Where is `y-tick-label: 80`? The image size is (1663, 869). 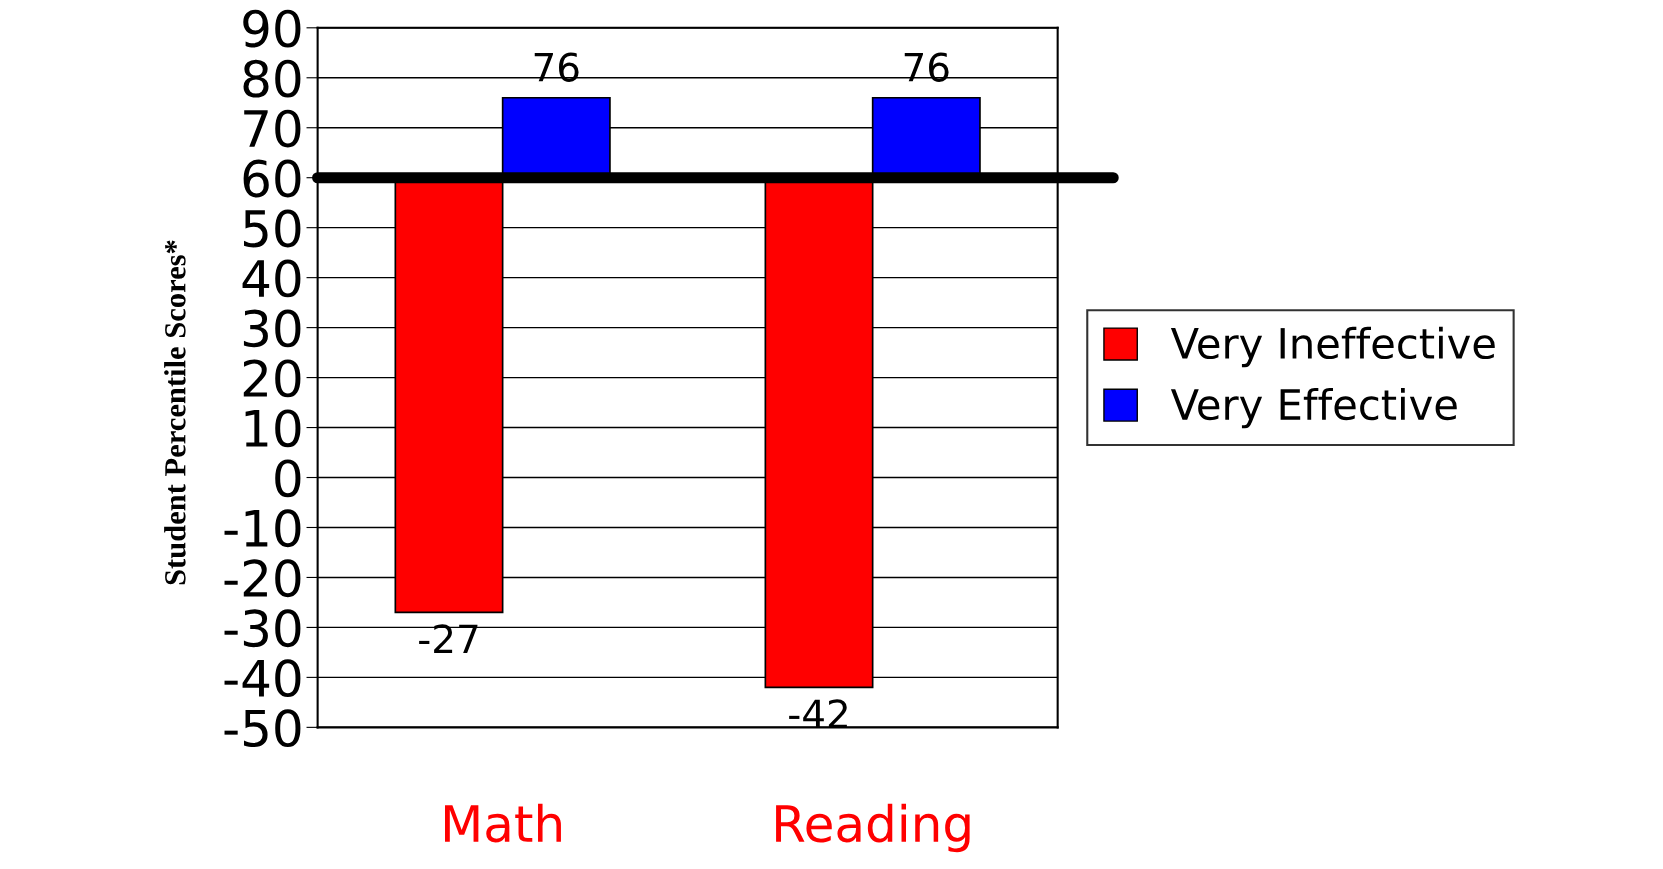 y-tick-label: 80 is located at coordinates (272, 78).